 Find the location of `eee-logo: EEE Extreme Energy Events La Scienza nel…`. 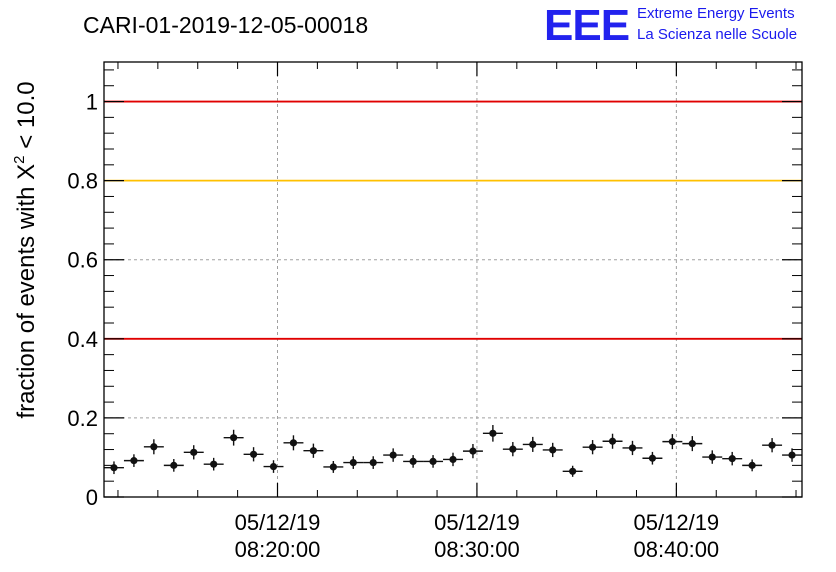

eee-logo: EEE Extreme Energy Events La Scienza nel… is located at coordinates (670, 25).